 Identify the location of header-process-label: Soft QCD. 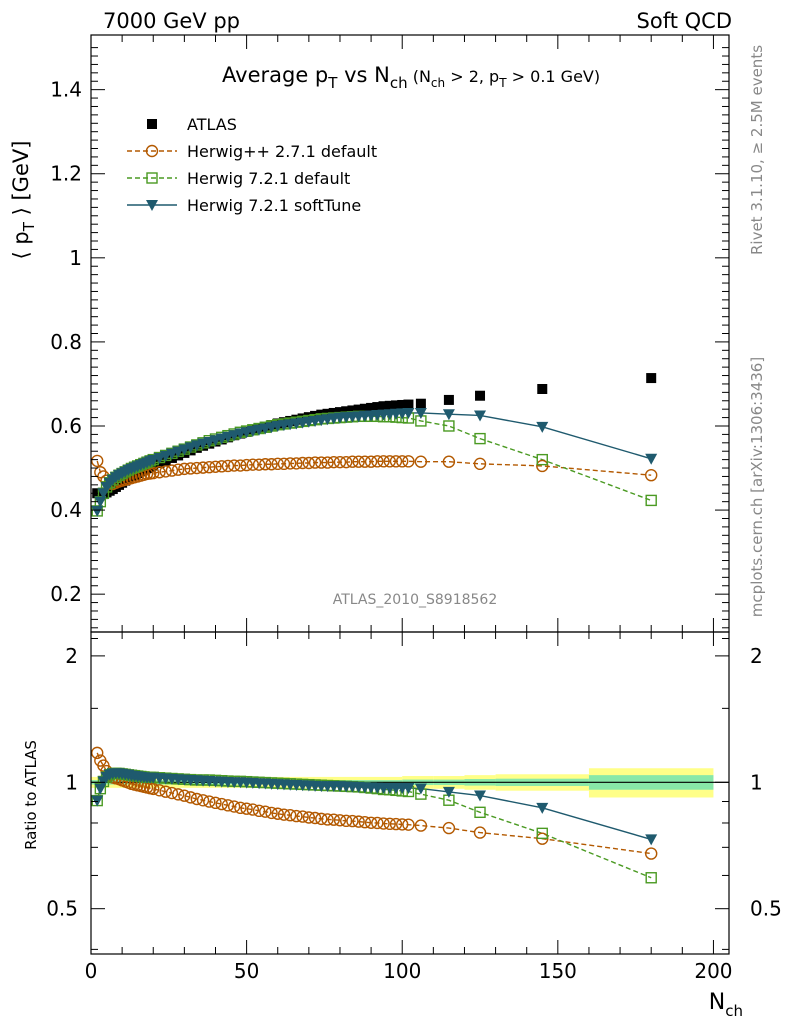
(684, 21).